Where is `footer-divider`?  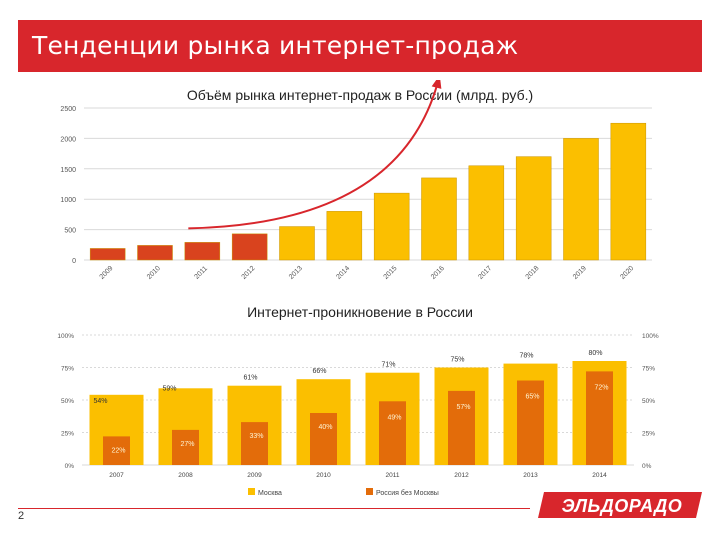 footer-divider is located at coordinates (274, 508).